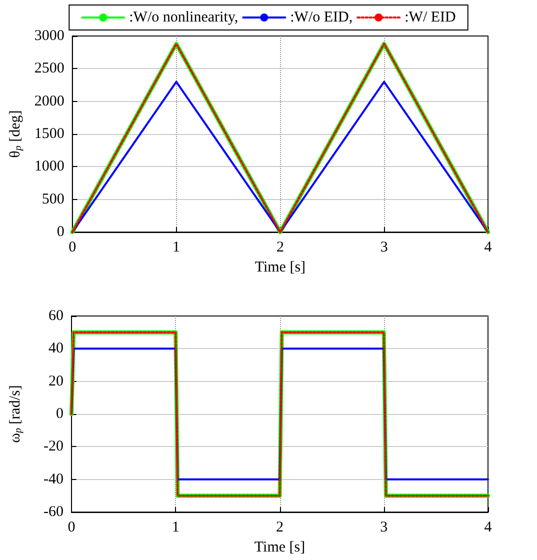 Image resolution: width=537 pixels, height=560 pixels. Describe the element at coordinates (183, 18) in the screenshot. I see `legend-label: :W/o nonlinearity,` at that location.